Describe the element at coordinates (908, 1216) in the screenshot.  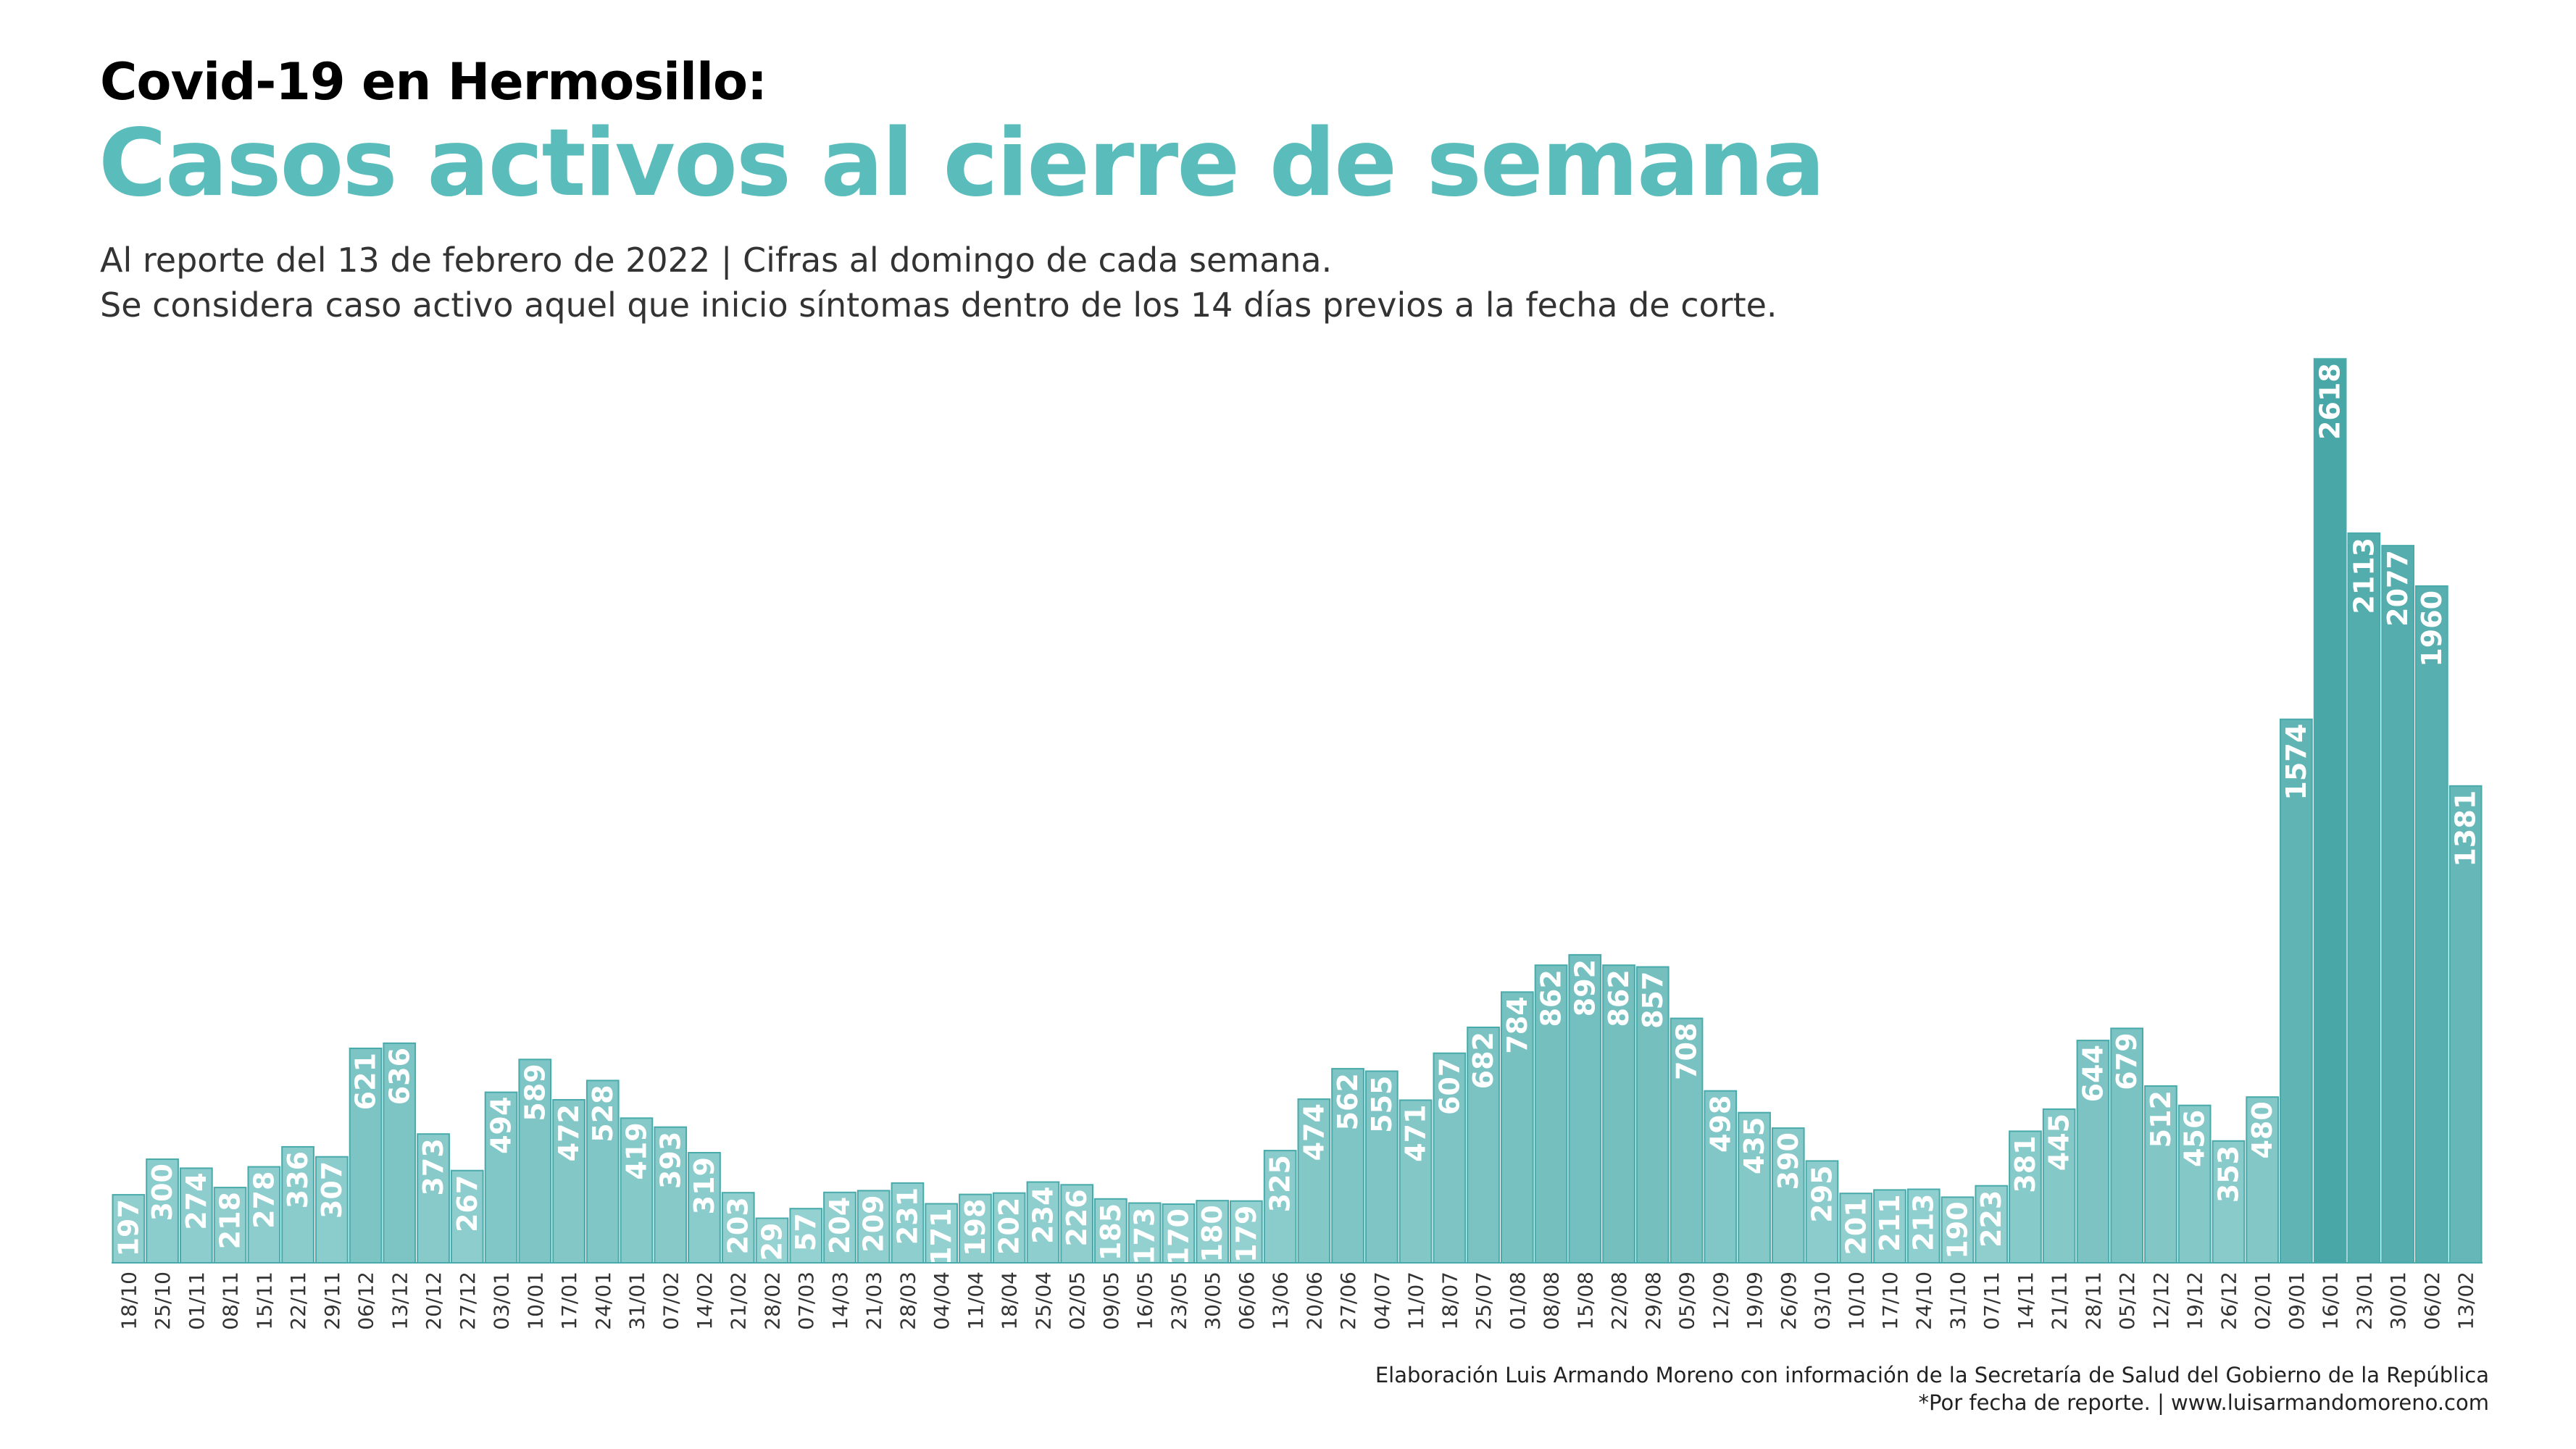
I see `bar-value-label: 231` at that location.